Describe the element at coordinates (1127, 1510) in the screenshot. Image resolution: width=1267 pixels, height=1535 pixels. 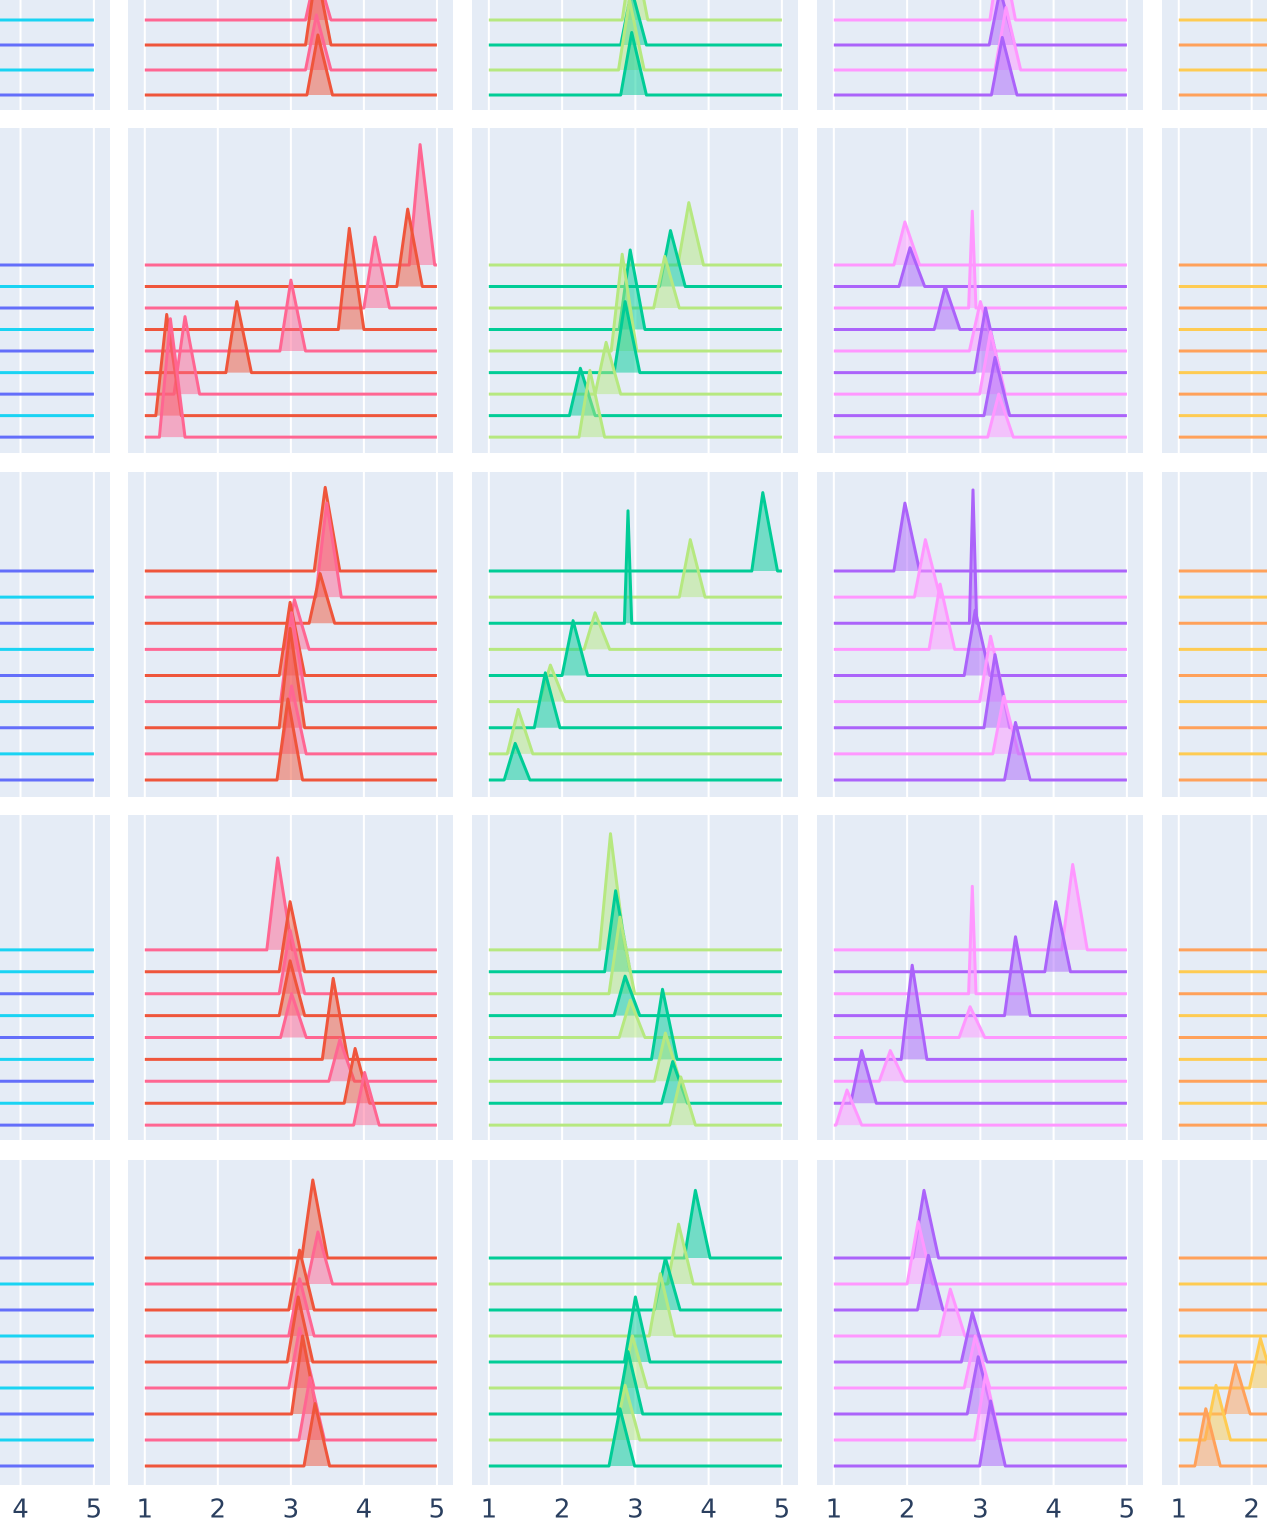
I see `x-tick-label: 5` at that location.